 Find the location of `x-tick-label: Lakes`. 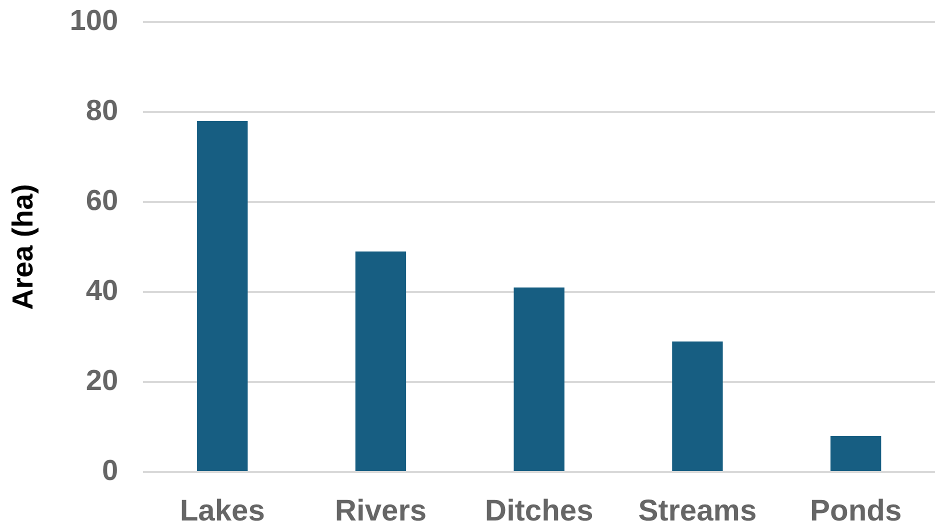

x-tick-label: Lakes is located at coordinates (222, 510).